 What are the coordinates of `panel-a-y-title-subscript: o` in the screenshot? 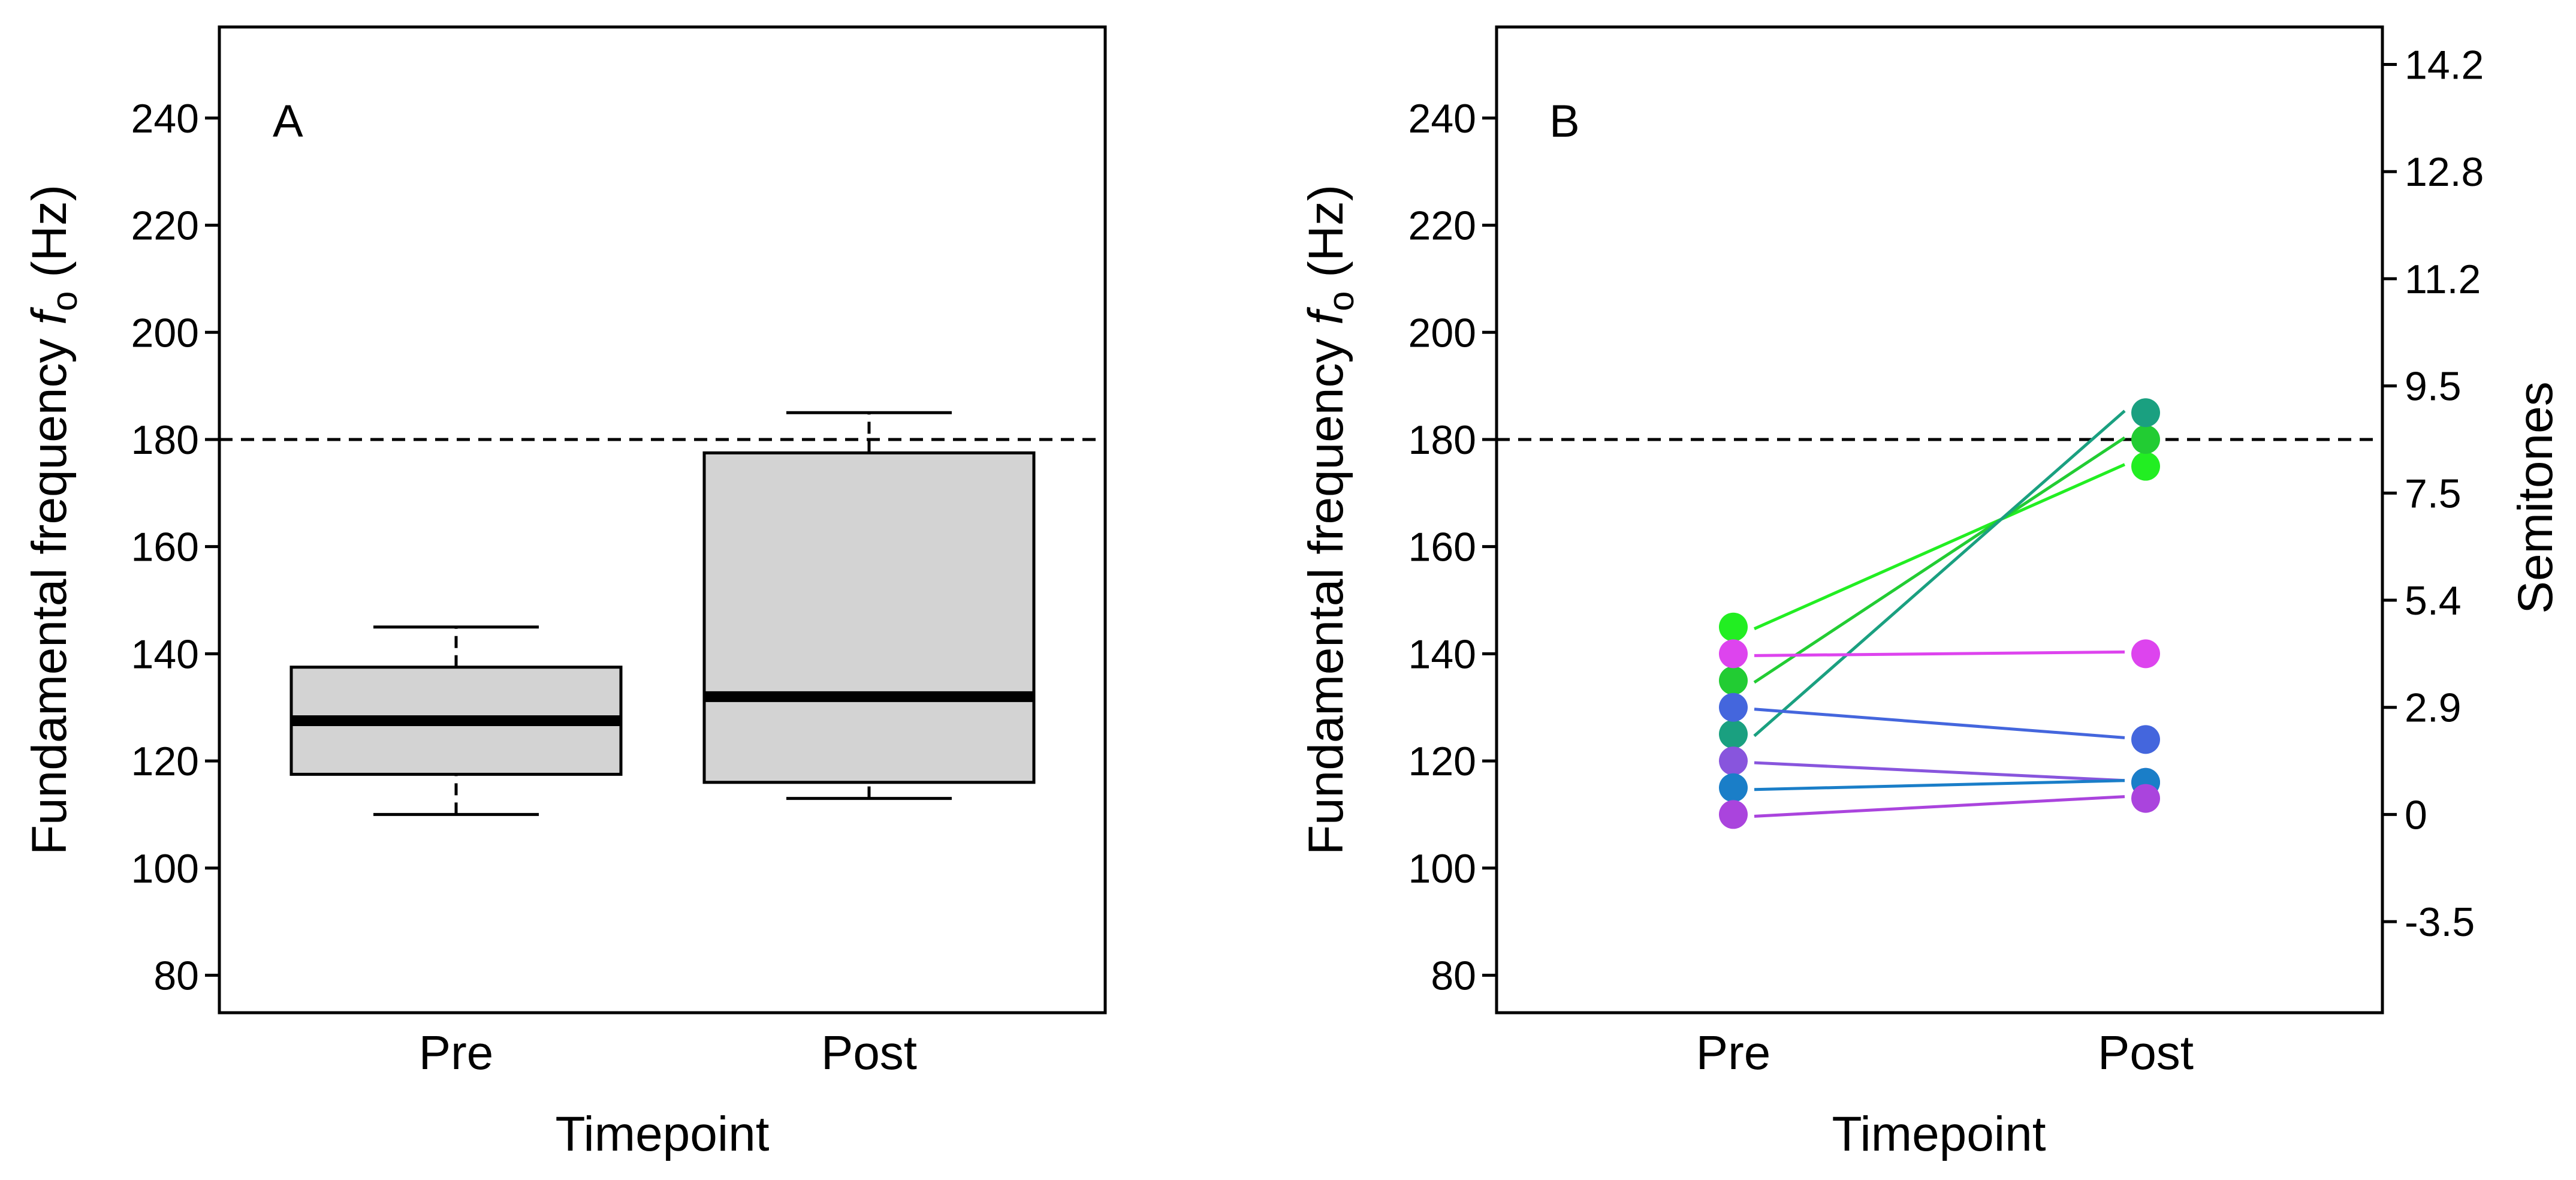 It's located at (64, 301).